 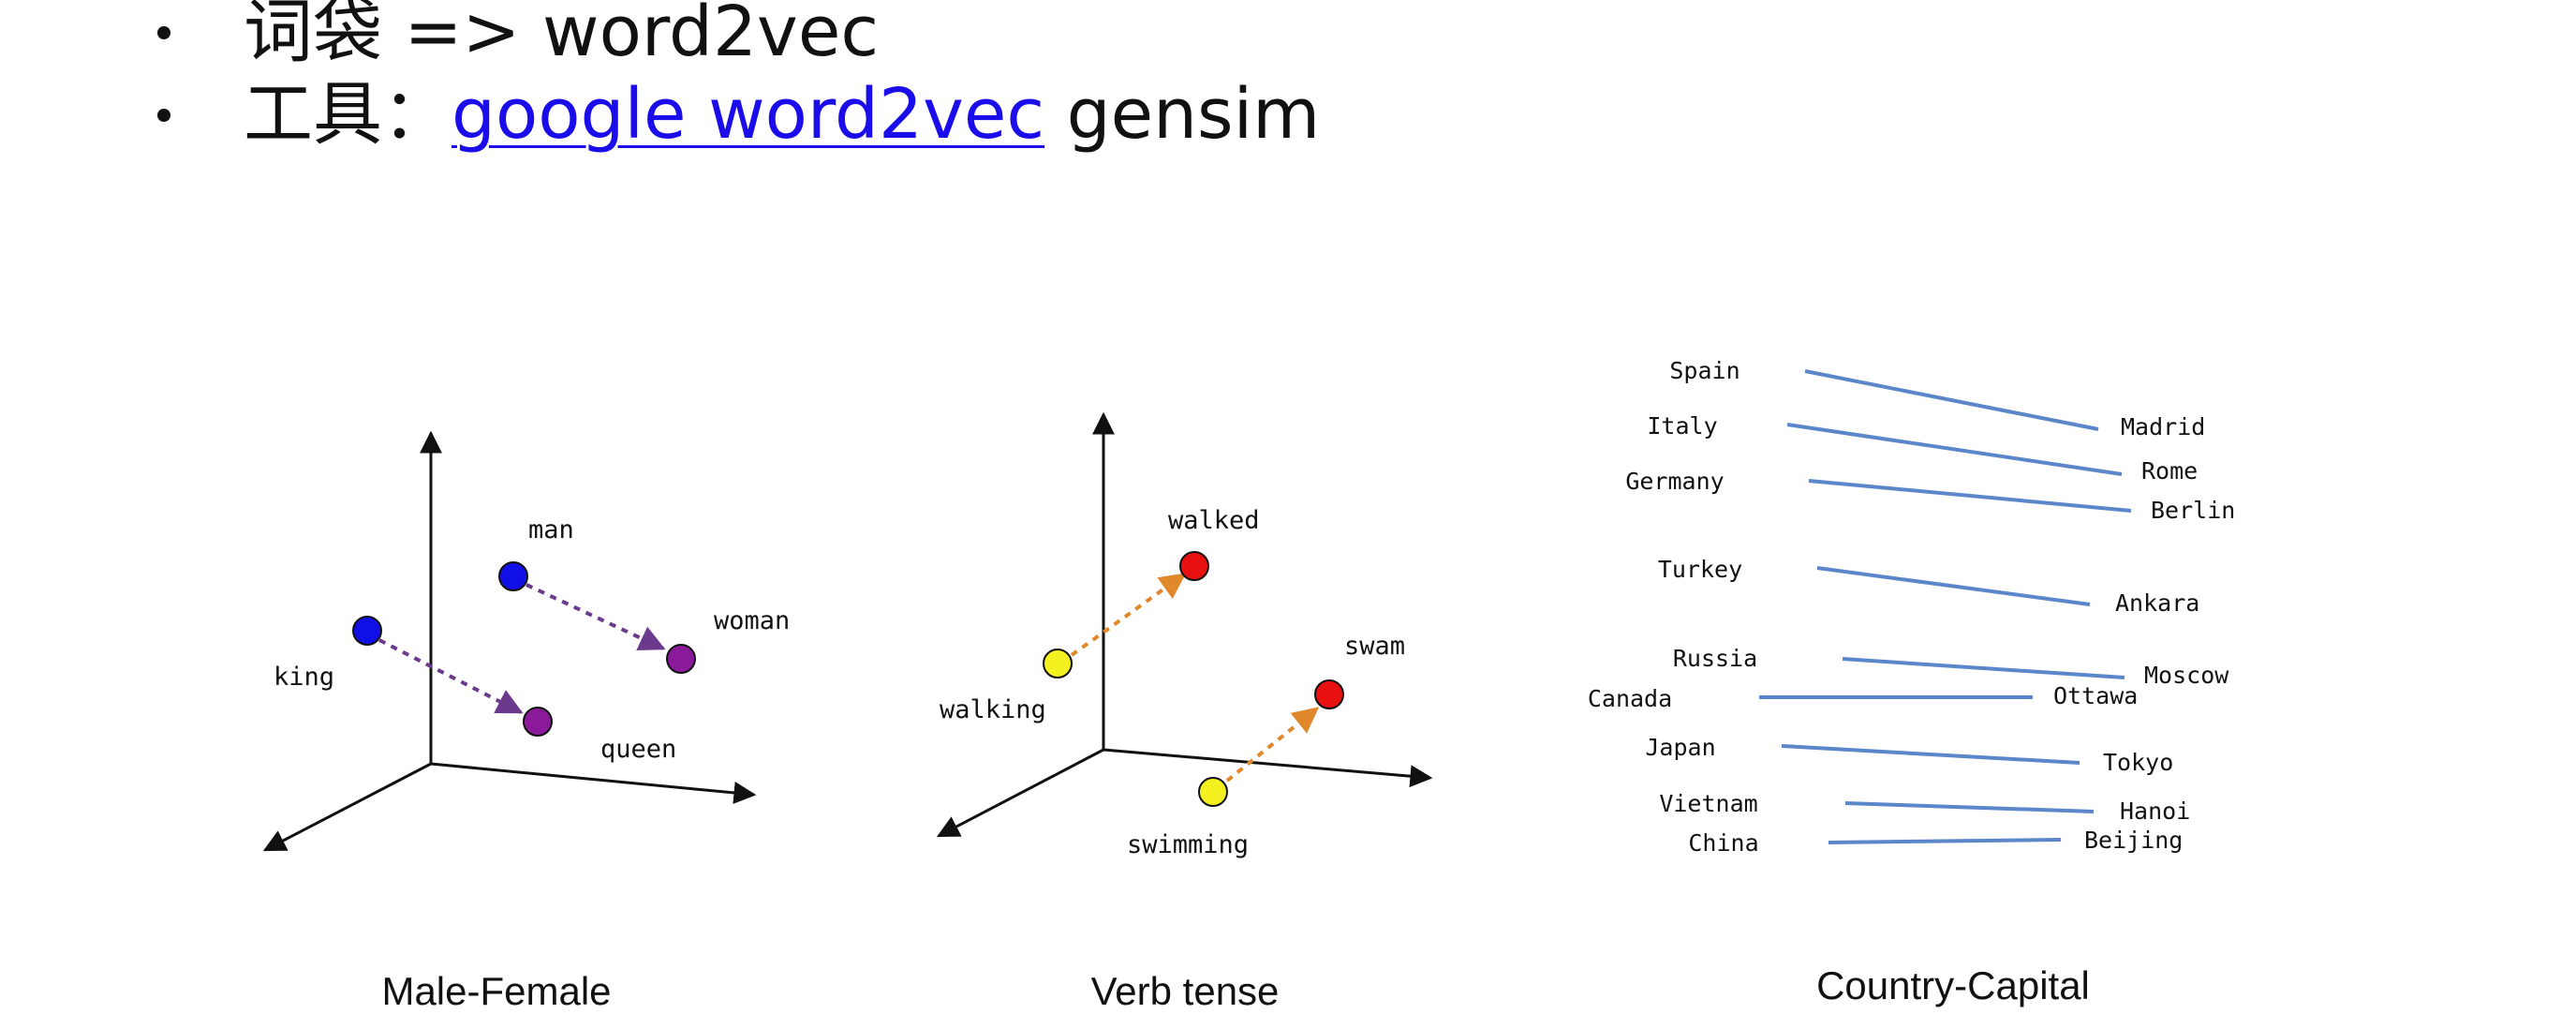 What do you see at coordinates (993, 709) in the screenshot?
I see `label-walking: walking` at bounding box center [993, 709].